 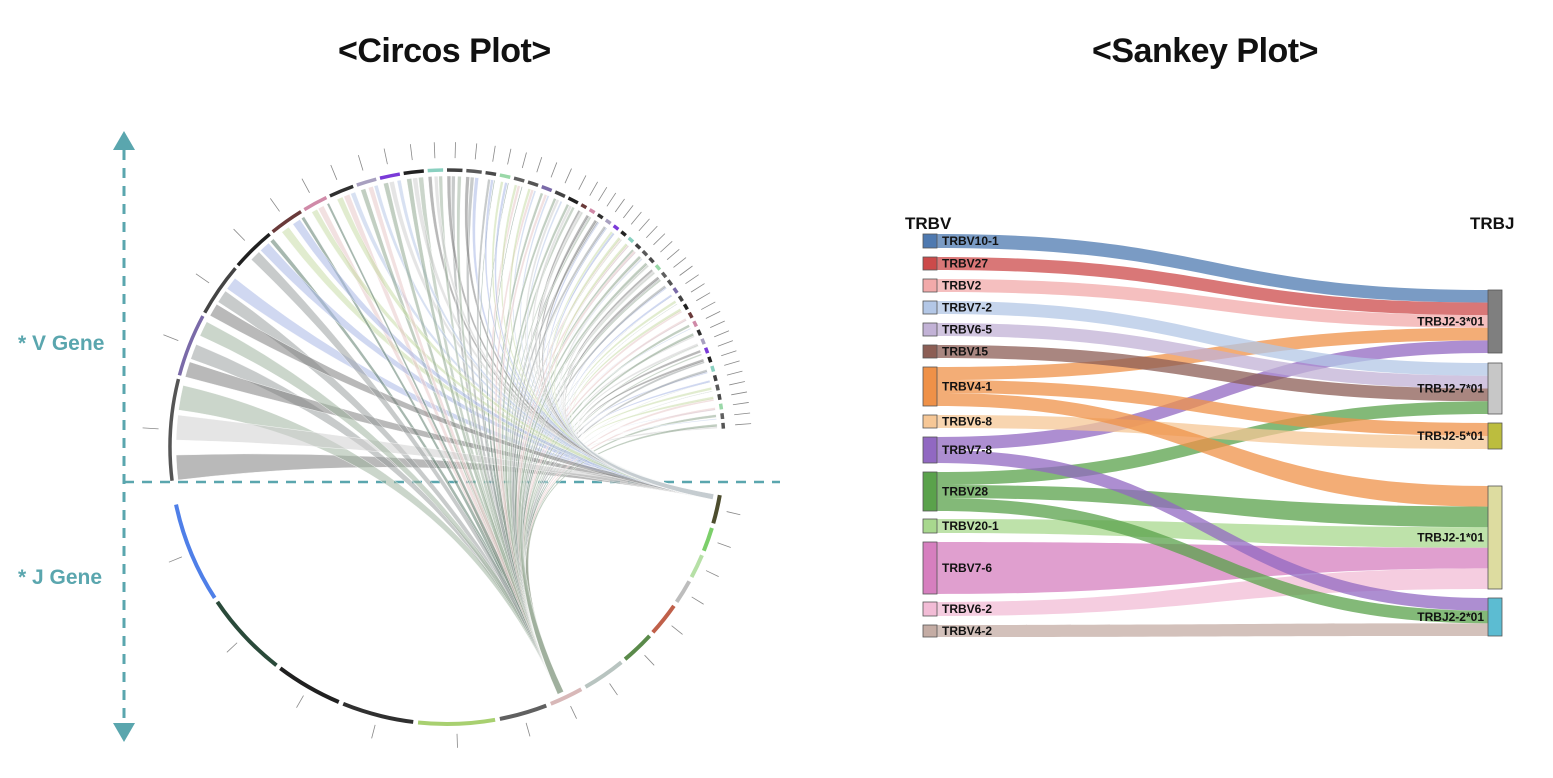 What do you see at coordinates (444, 51) in the screenshot?
I see `circos-plot-title: <Circos Plot>` at bounding box center [444, 51].